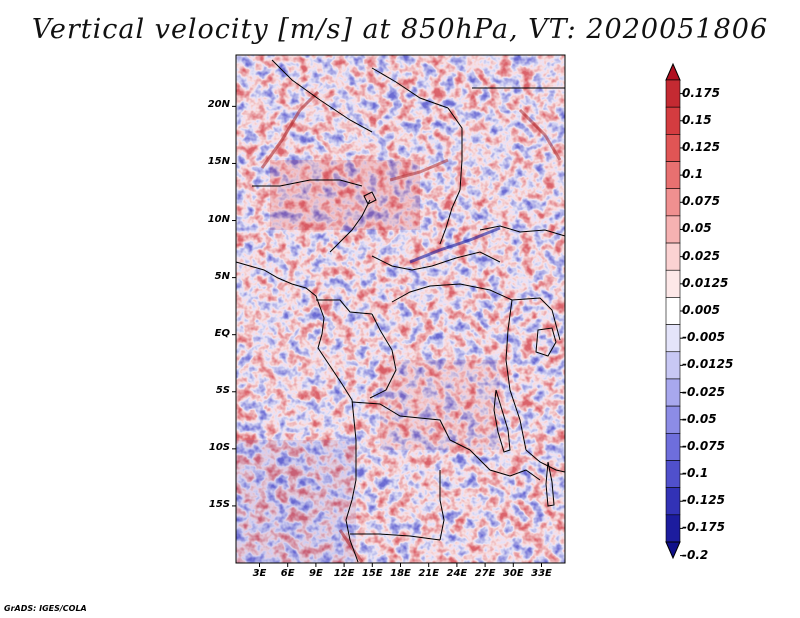  What do you see at coordinates (351, 546) in the screenshot?
I see `red-streak-angola` at bounding box center [351, 546].